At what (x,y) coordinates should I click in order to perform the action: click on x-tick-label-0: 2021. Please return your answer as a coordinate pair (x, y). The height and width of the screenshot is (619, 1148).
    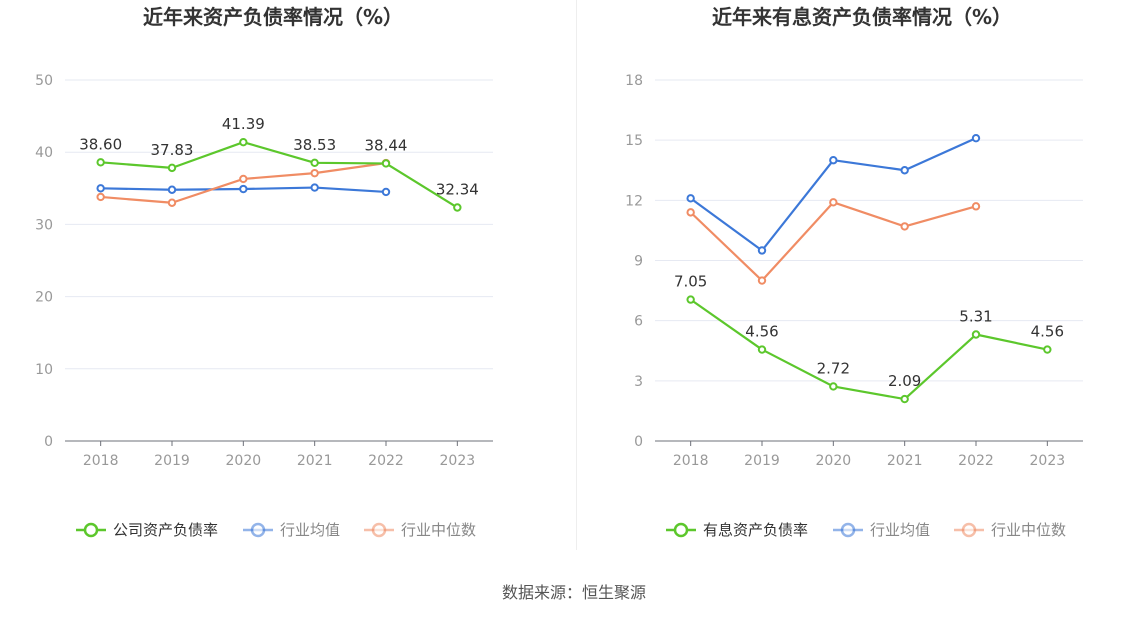
    Looking at the image, I should click on (315, 461).